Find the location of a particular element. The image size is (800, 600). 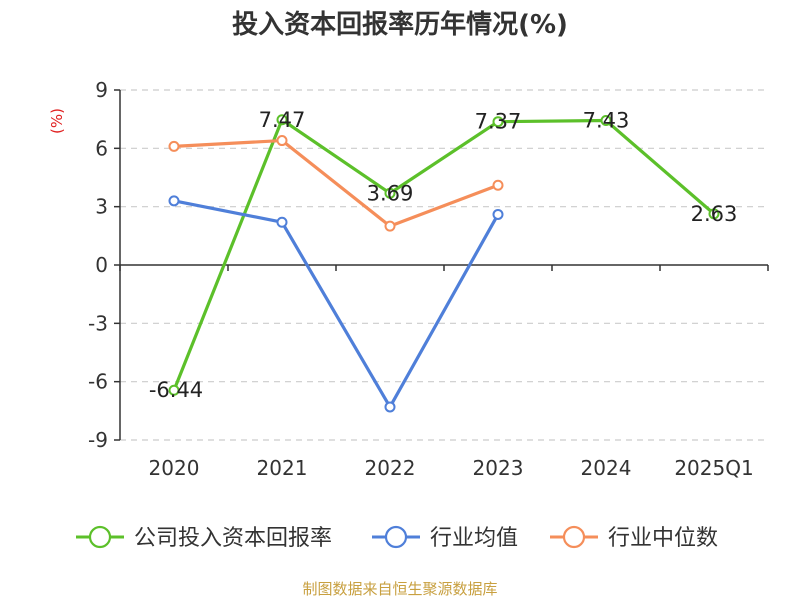

legend: 公司投入资本回报率 行业均值 行业中位数 is located at coordinates (397, 538).